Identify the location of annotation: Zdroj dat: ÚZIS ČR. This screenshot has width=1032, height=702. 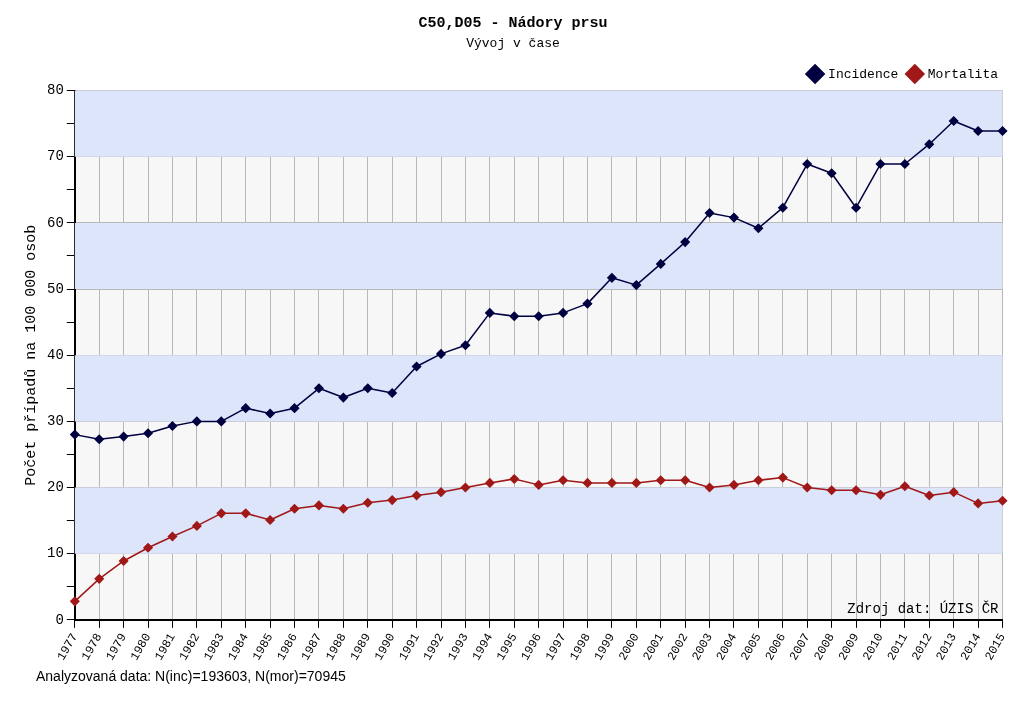
(923, 608).